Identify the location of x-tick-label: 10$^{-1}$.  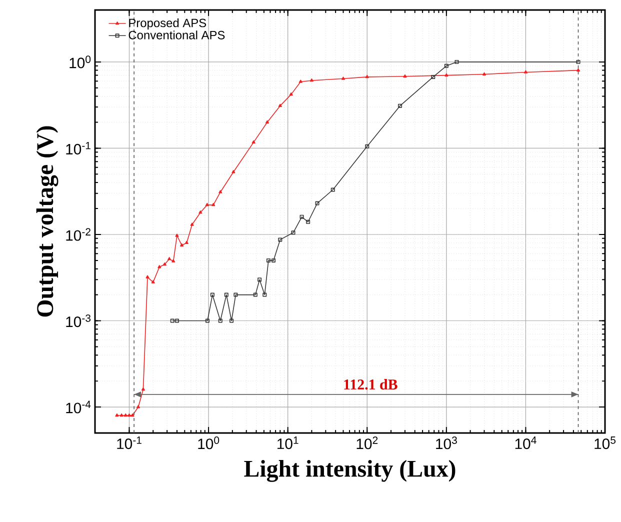
(129, 443).